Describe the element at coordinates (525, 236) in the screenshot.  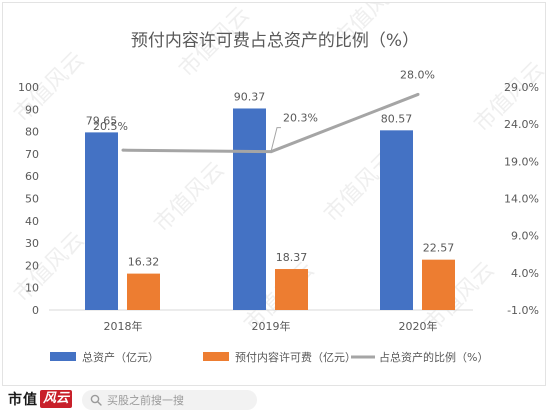
I see `y2-tick-label: 9.0%` at that location.